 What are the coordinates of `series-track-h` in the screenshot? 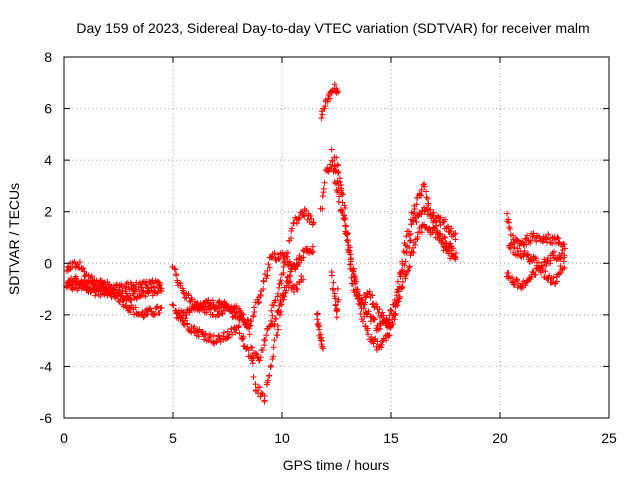 It's located at (320, 331).